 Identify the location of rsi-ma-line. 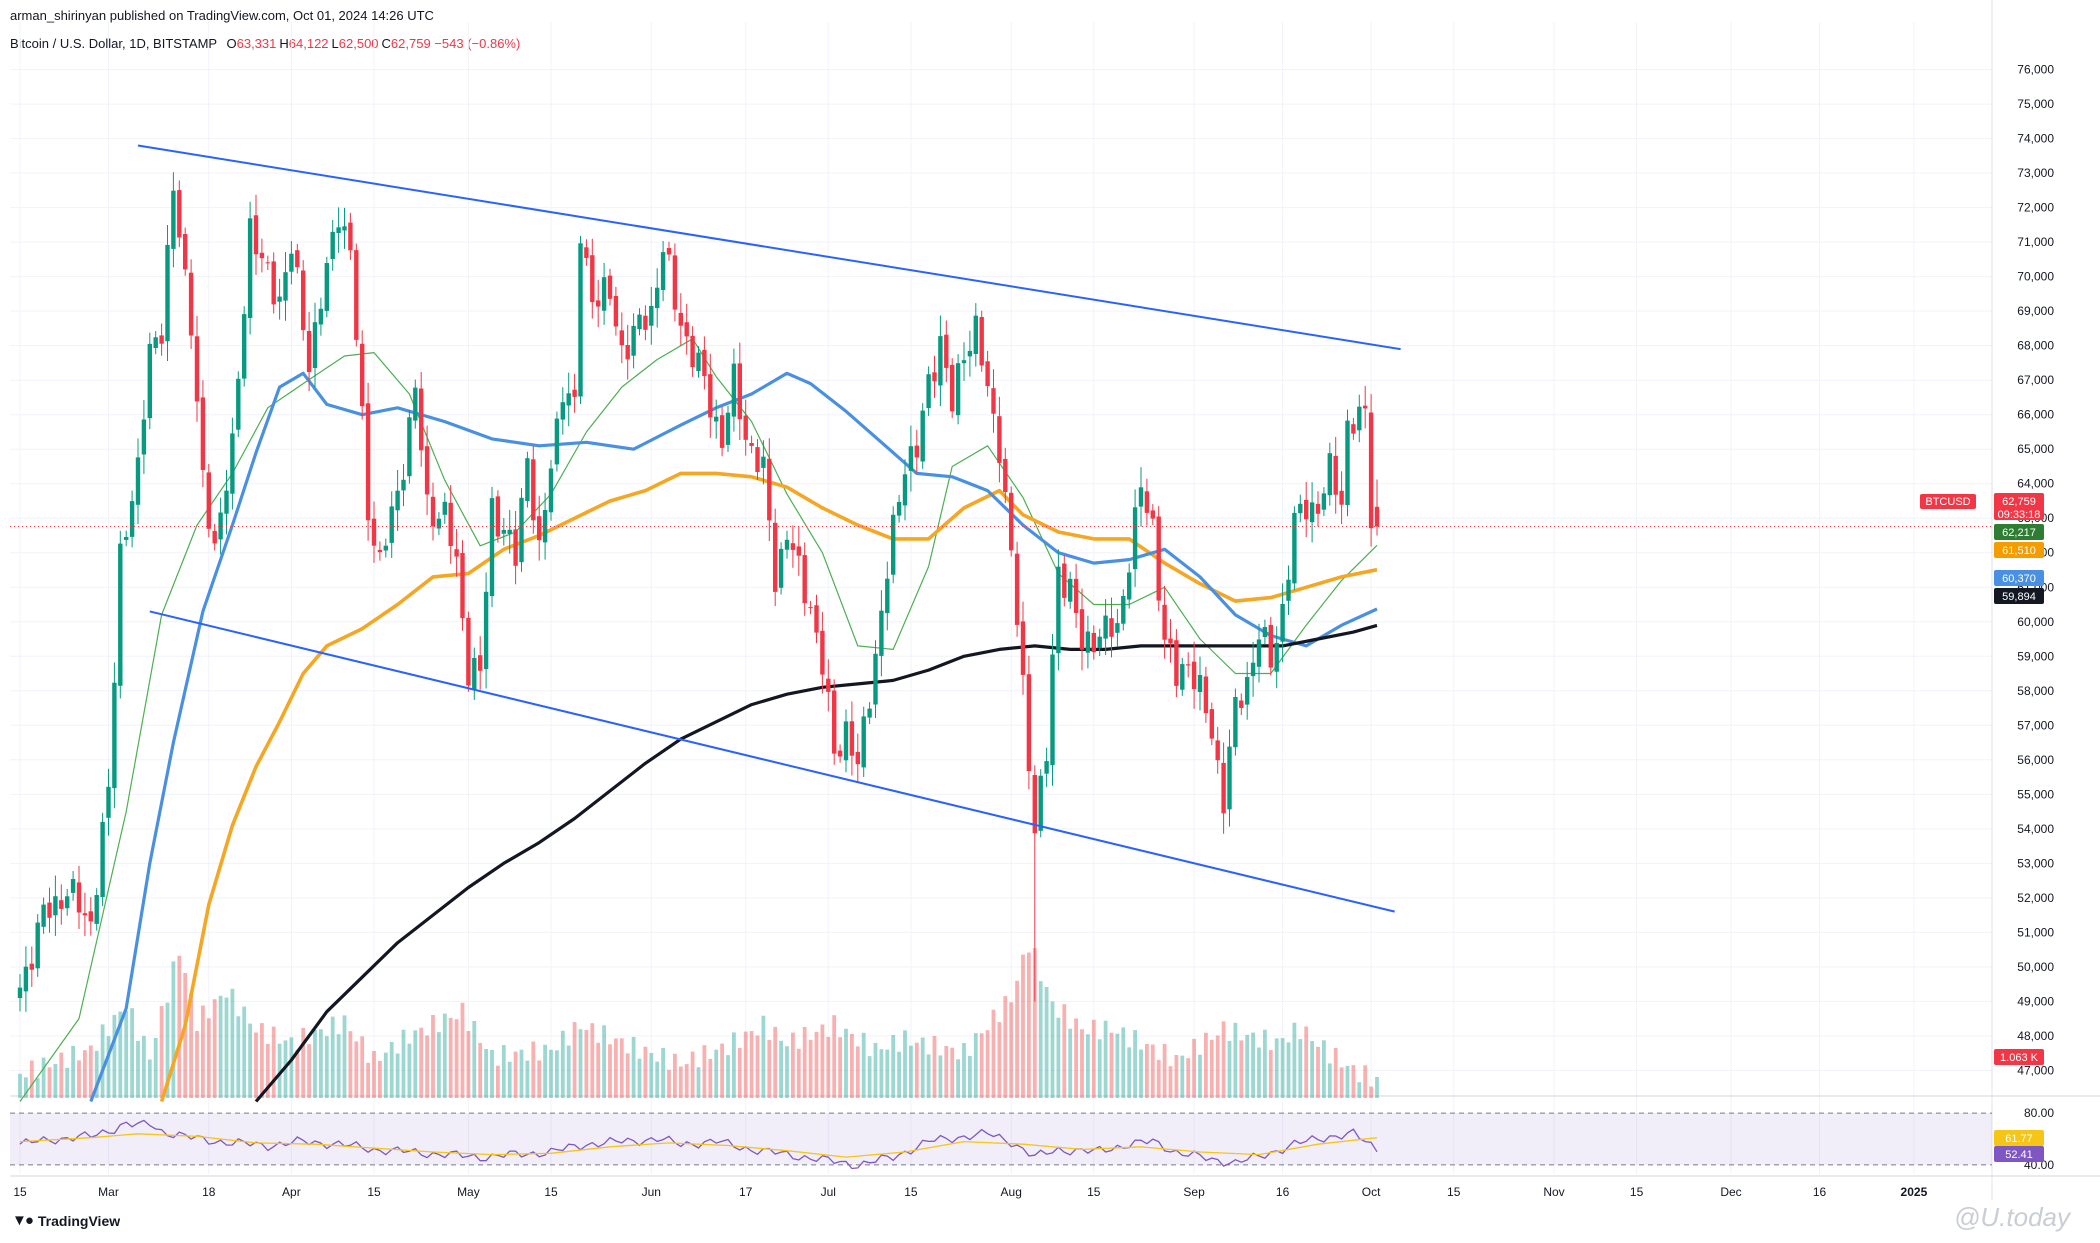
(698, 1145).